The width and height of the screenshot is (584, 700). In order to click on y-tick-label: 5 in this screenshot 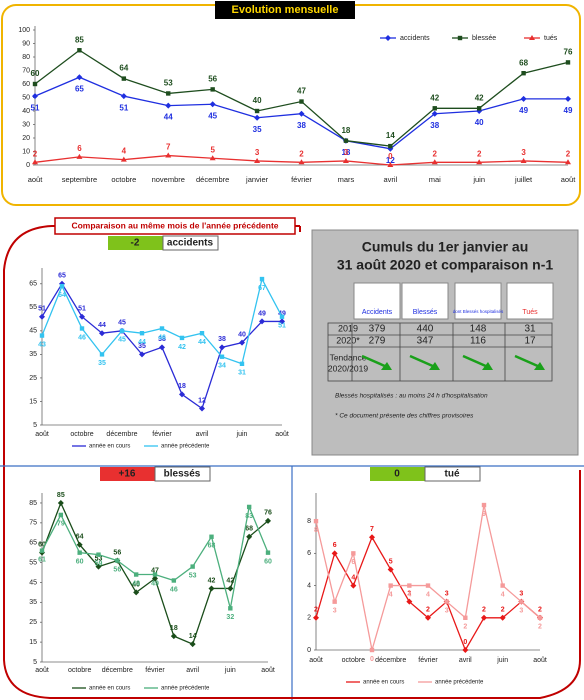, I will do `click(35, 425)`.